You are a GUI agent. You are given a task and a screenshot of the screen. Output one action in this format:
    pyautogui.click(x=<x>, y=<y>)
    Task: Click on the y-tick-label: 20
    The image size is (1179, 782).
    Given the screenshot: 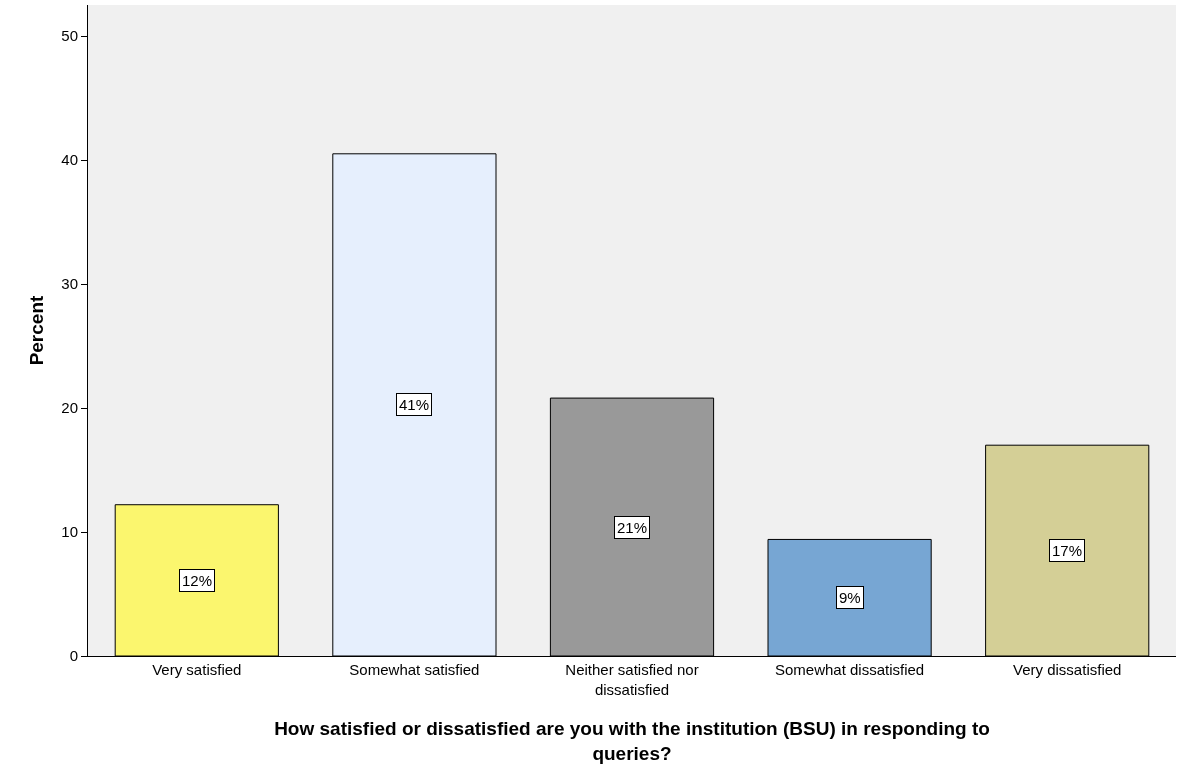 What is the action you would take?
    pyautogui.click(x=69, y=408)
    